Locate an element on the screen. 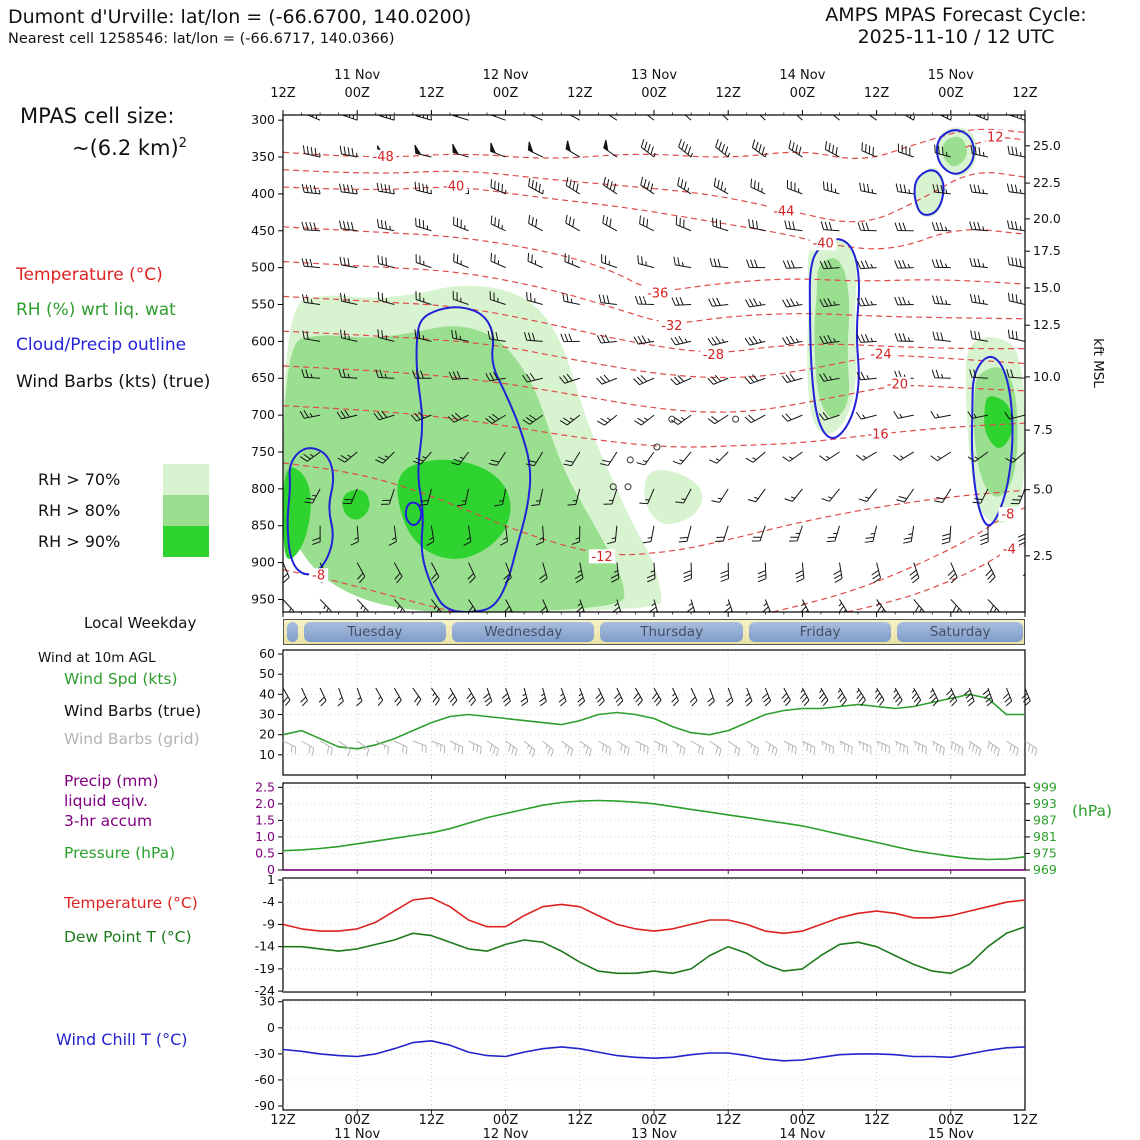 This screenshot has width=1140, height=1140. legend-wind-barbs: Wind Barbs (kts) (true) is located at coordinates (113, 382).